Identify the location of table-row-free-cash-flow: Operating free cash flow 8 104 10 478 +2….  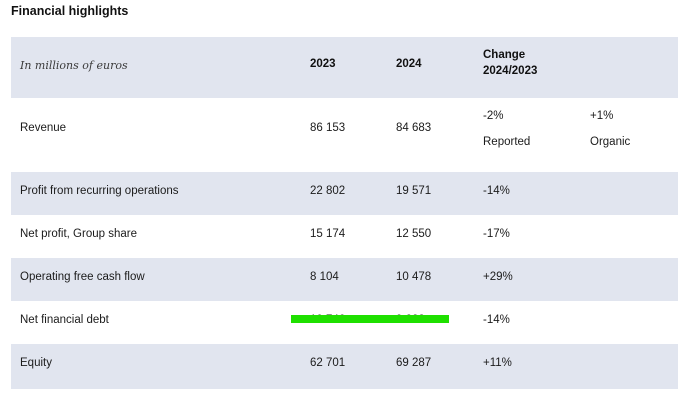
(344, 279).